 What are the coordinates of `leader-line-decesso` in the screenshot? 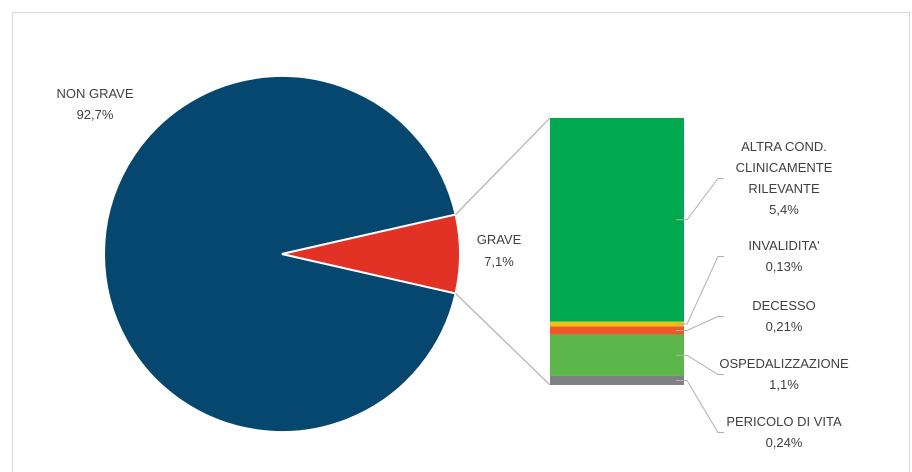 It's located at (700, 323).